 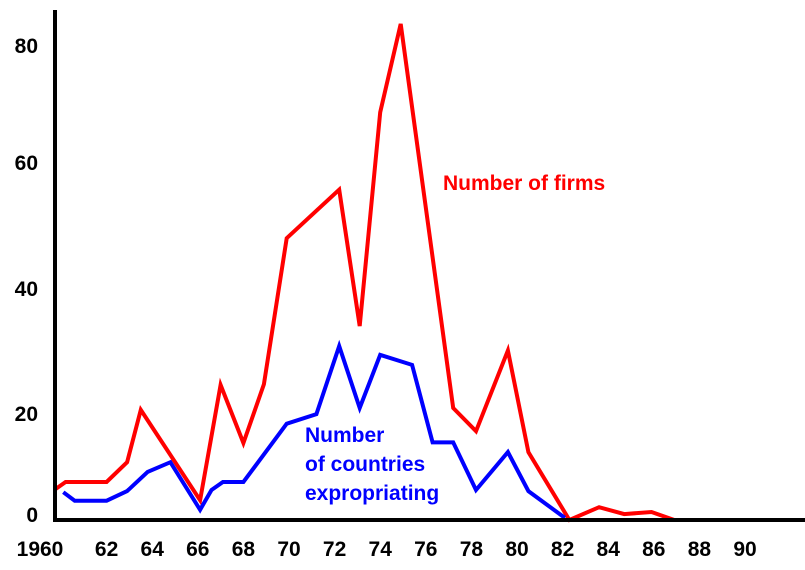 I want to click on annotation-number-of-firms: Number of firms, so click(x=524, y=183).